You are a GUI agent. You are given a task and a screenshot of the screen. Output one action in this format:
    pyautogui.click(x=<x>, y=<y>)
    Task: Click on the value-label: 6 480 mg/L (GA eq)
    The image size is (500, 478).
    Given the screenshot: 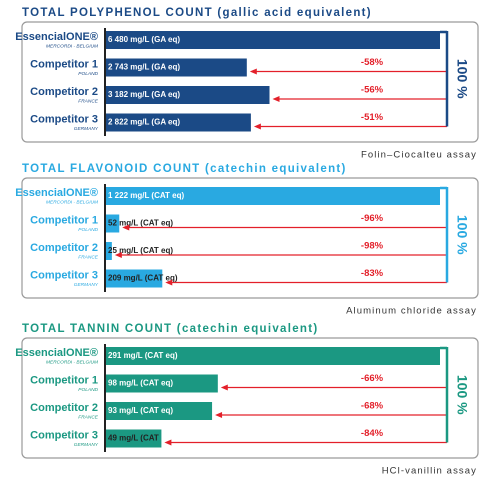 What is the action you would take?
    pyautogui.click(x=144, y=39)
    